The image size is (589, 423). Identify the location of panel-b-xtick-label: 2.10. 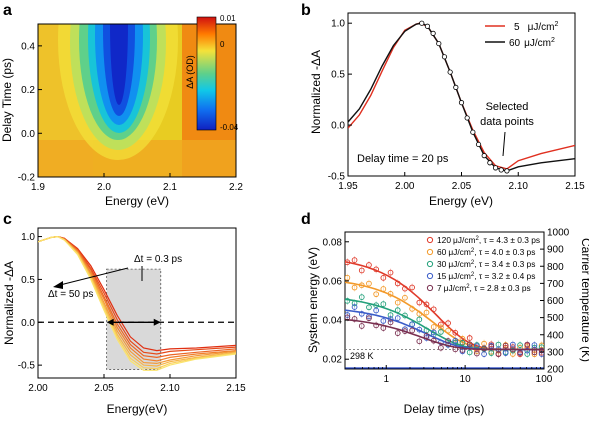
(519, 186).